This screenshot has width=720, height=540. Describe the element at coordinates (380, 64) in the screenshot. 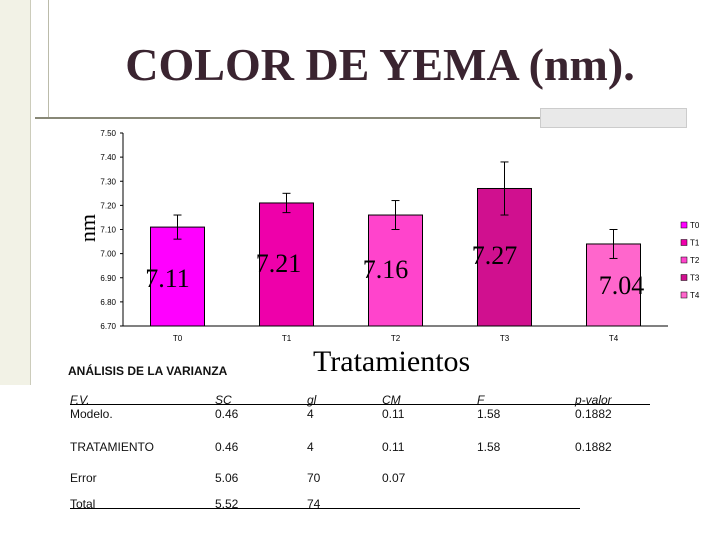

I see `slide-title: COLOR DE YEMA (nm).` at that location.